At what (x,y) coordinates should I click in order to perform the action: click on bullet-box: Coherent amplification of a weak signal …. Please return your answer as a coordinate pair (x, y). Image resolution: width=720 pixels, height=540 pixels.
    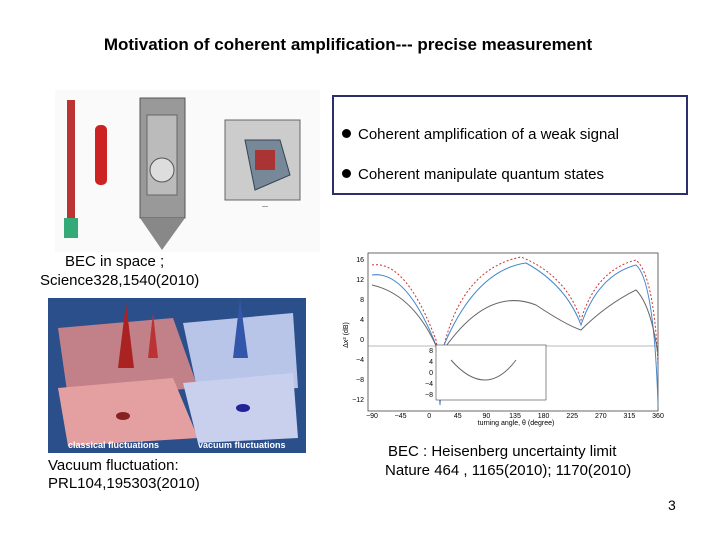
    Looking at the image, I should click on (510, 145).